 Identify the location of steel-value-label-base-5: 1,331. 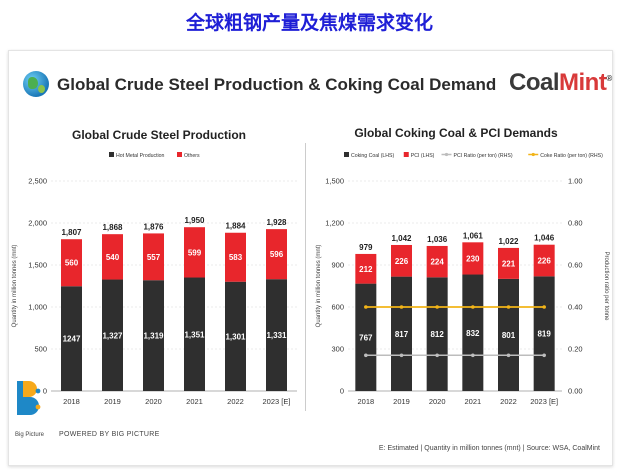
(276, 335).